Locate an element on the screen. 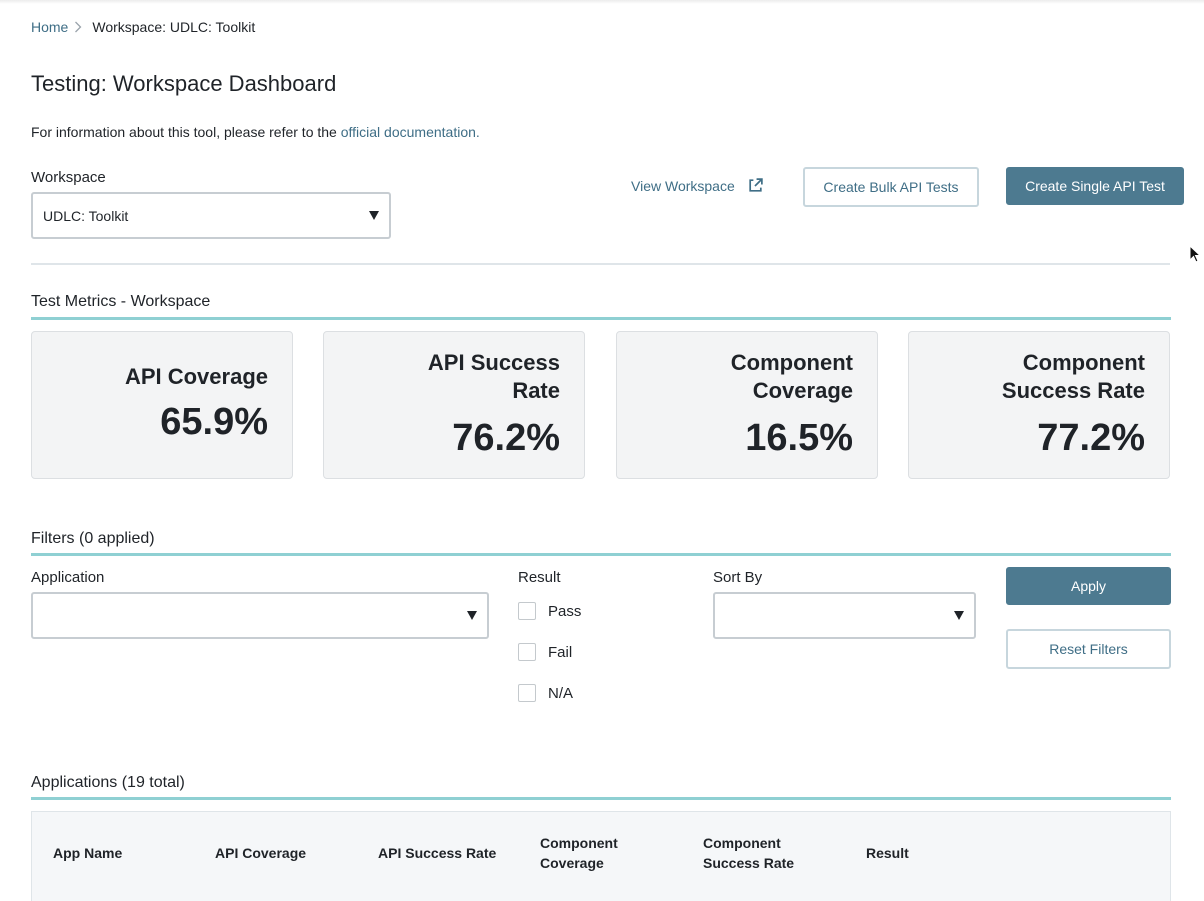  column-header-text: API Success Rate is located at coordinates (437, 853).